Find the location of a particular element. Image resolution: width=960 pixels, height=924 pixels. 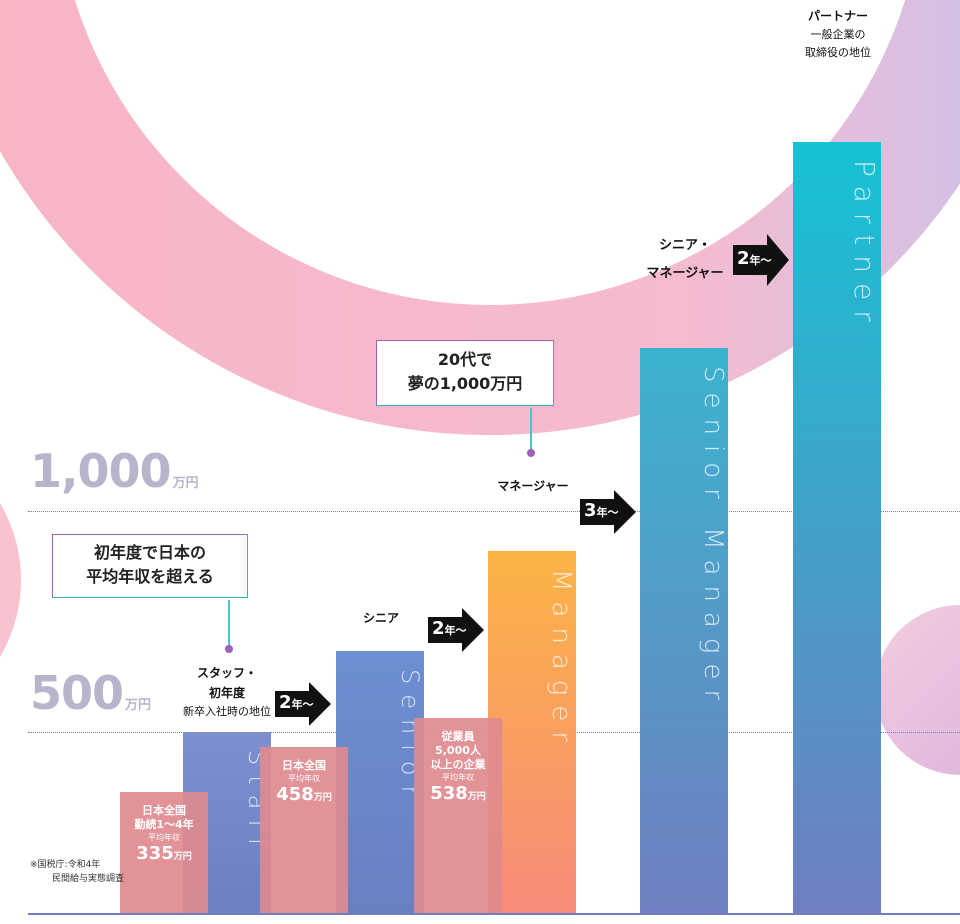

comparison-bar-458: 日本全国 平均年収 458万円 is located at coordinates (304, 830).